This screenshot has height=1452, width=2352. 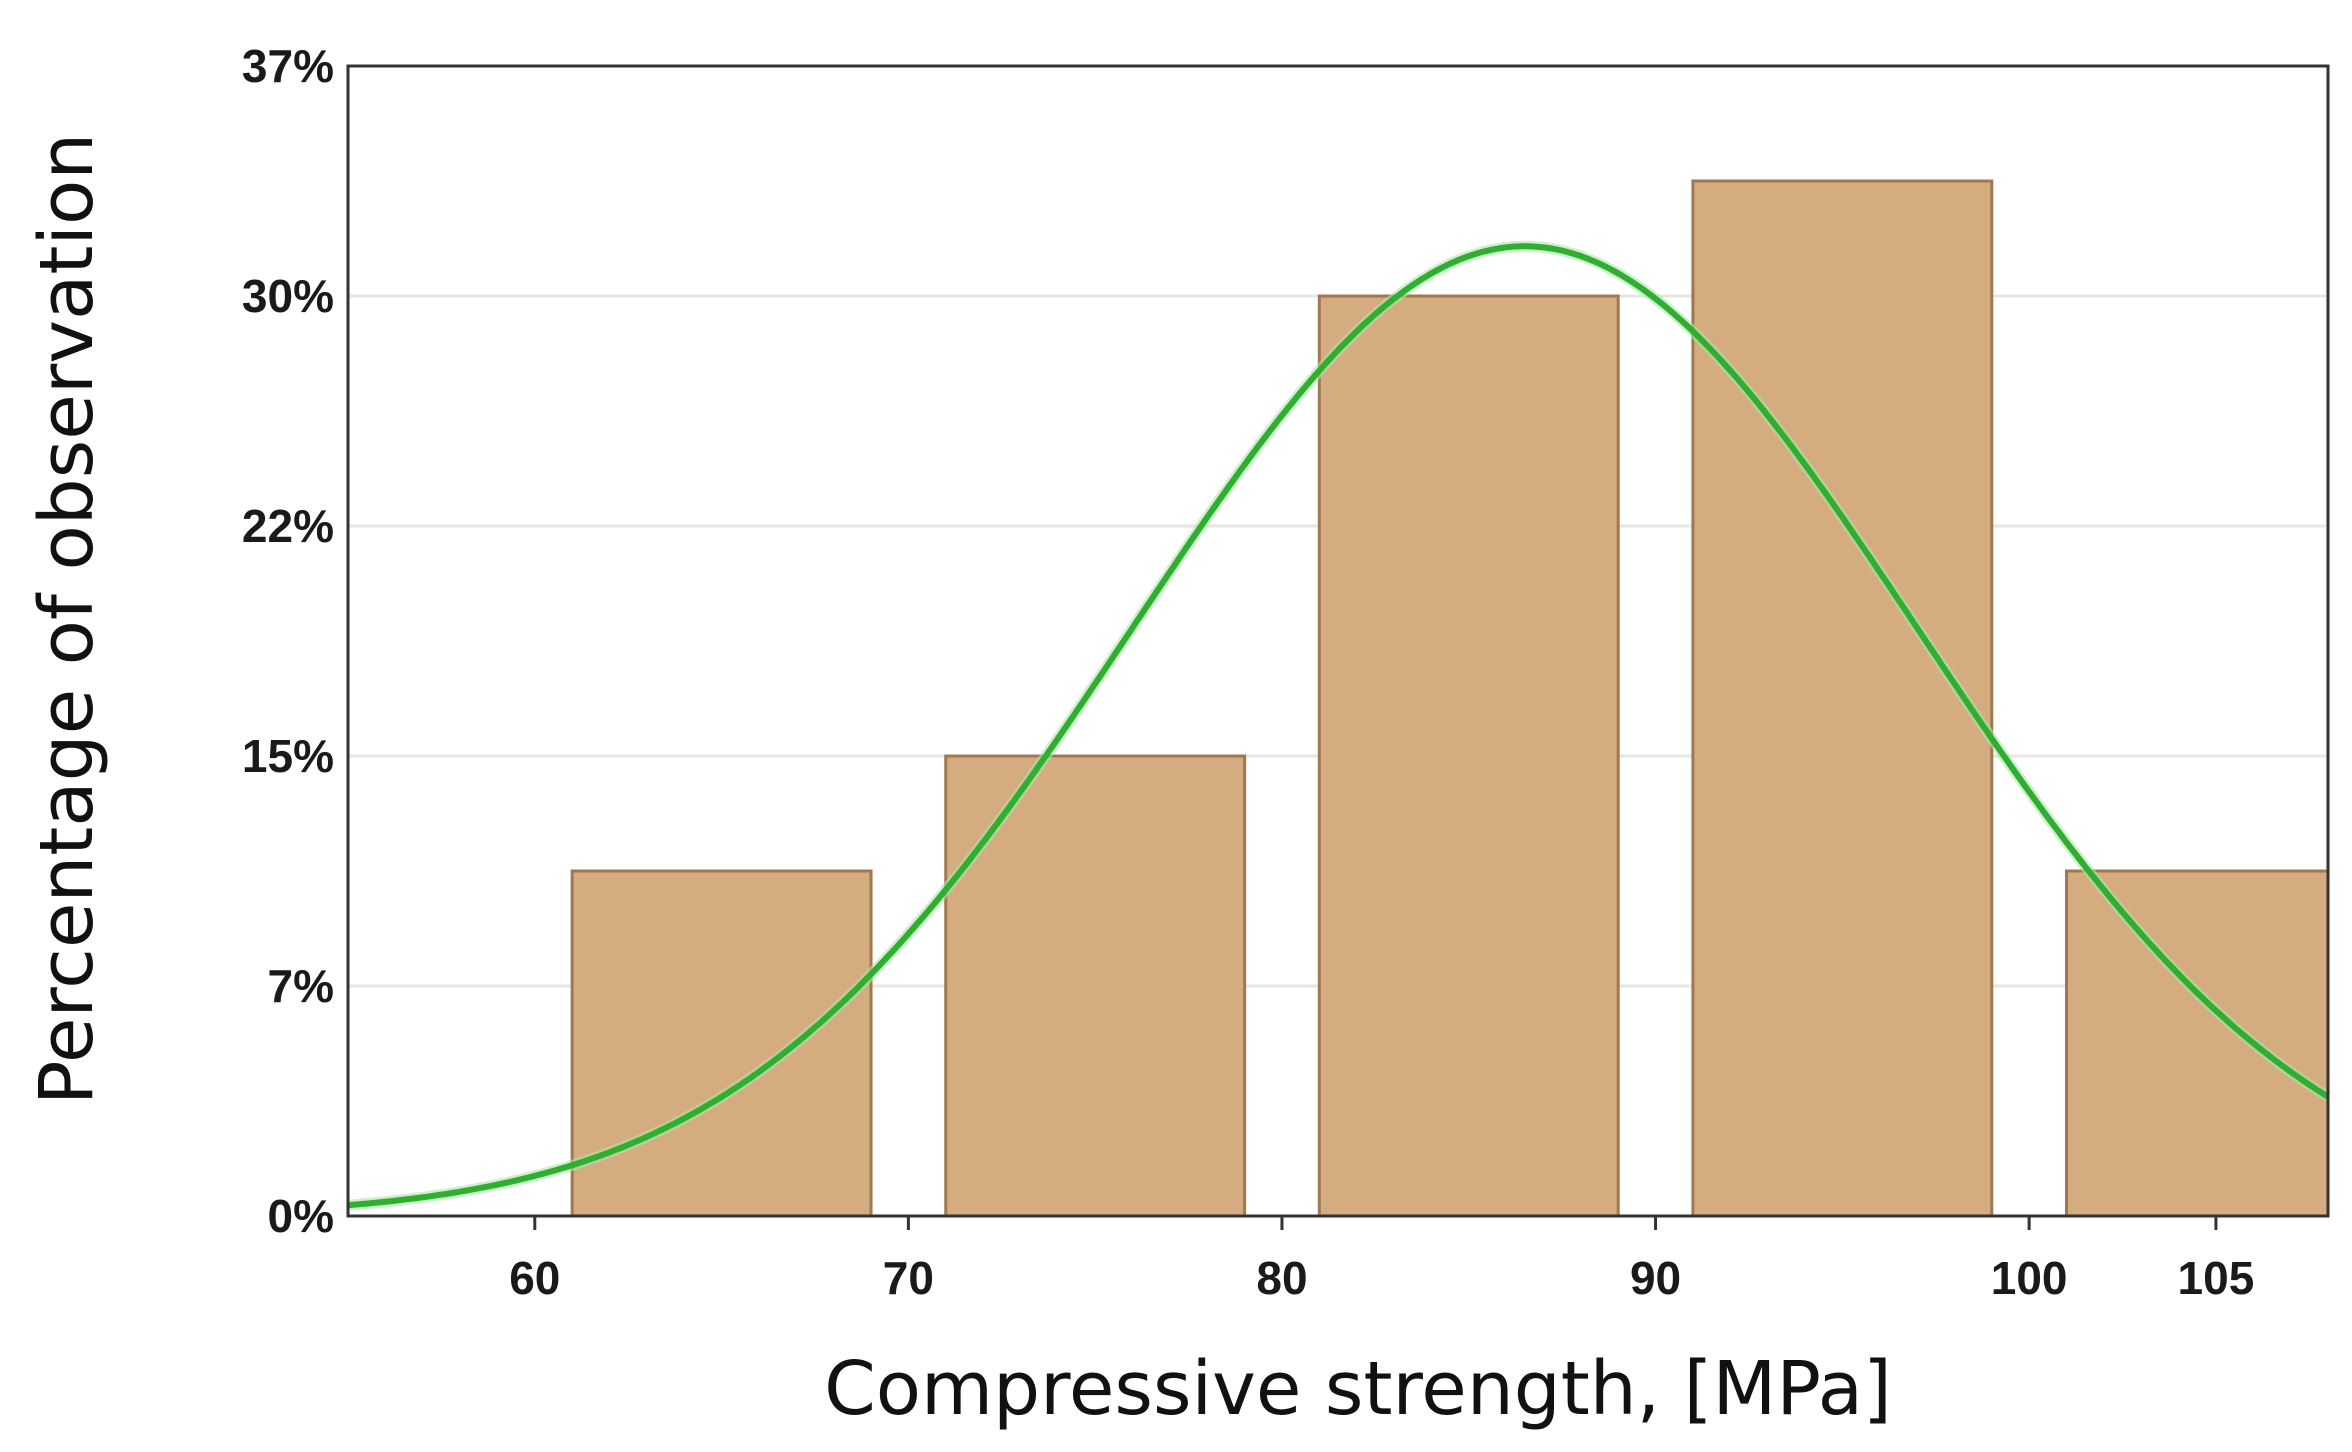 What do you see at coordinates (1655, 1278) in the screenshot?
I see `x-tick-label: 90` at bounding box center [1655, 1278].